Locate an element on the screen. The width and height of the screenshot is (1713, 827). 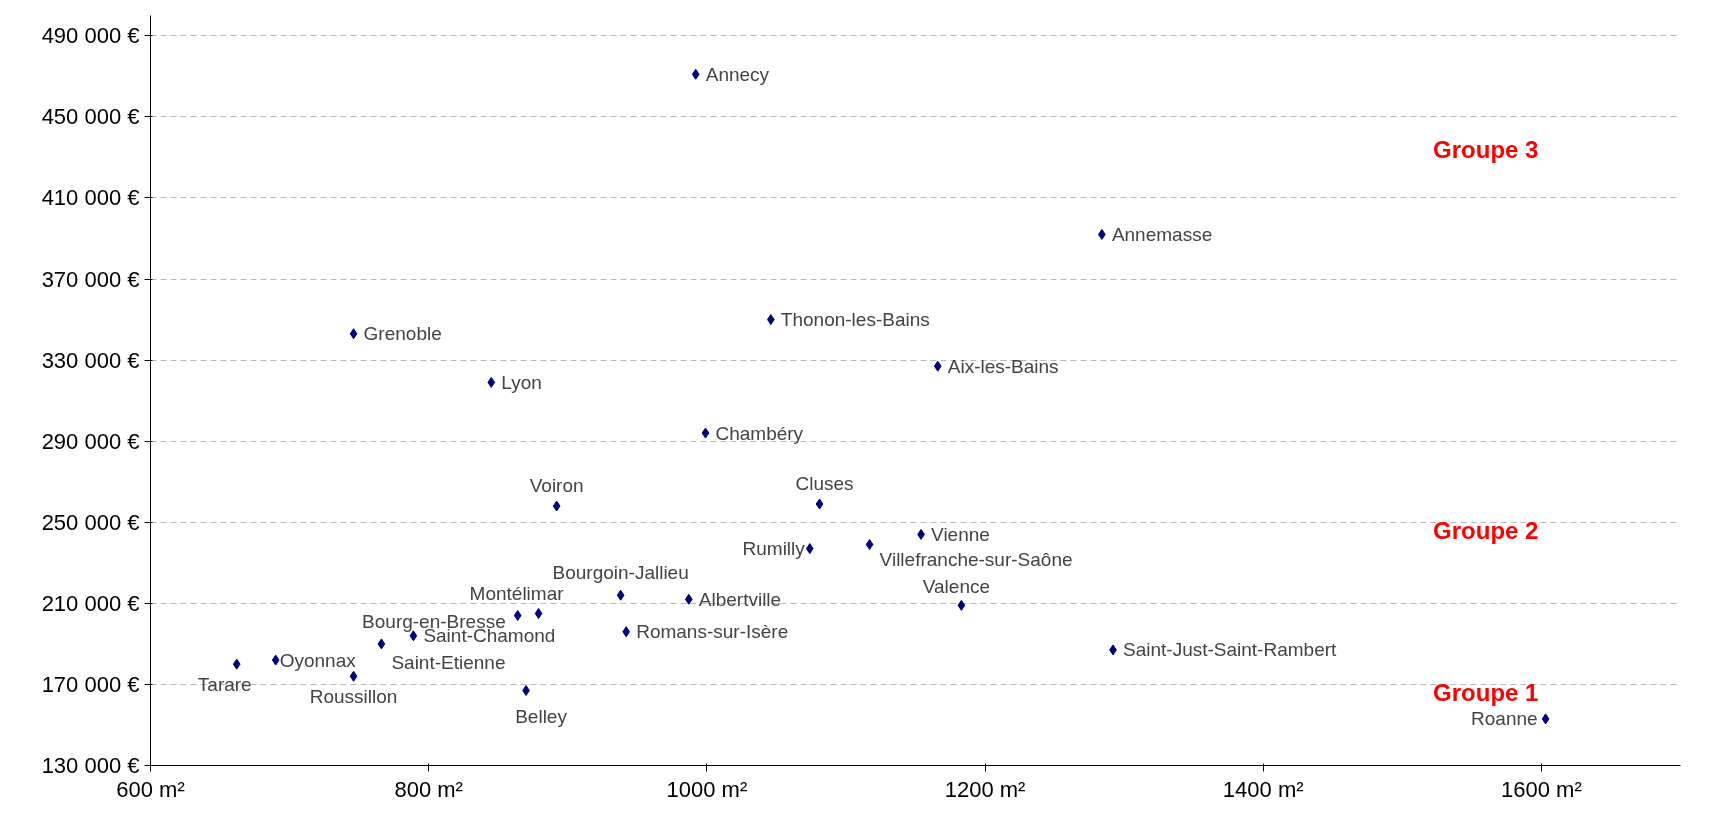
data-label: Lyon is located at coordinates (521, 382).